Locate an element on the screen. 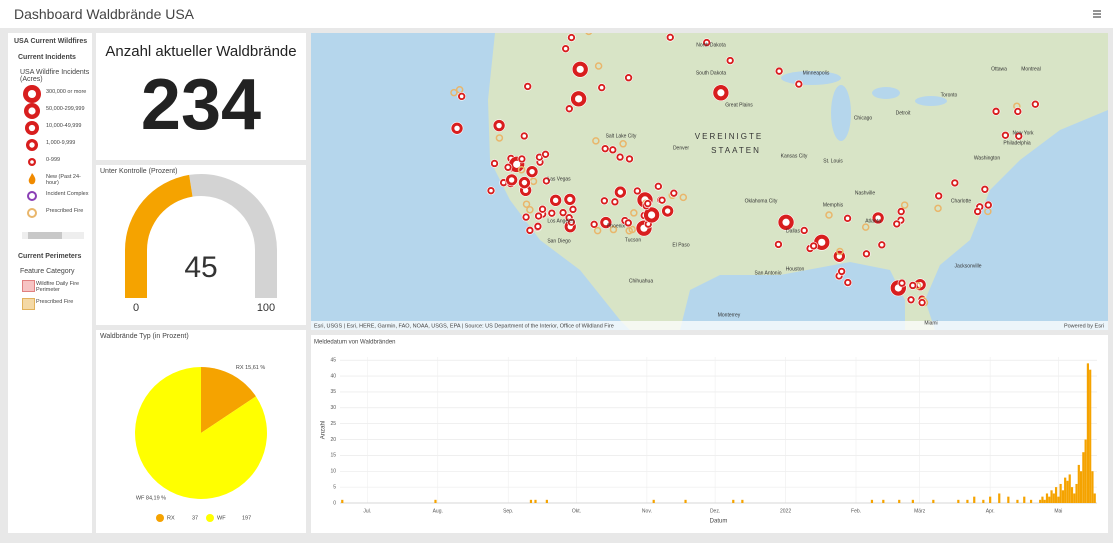 The image size is (1113, 543). scrollbar is located at coordinates (53, 235).